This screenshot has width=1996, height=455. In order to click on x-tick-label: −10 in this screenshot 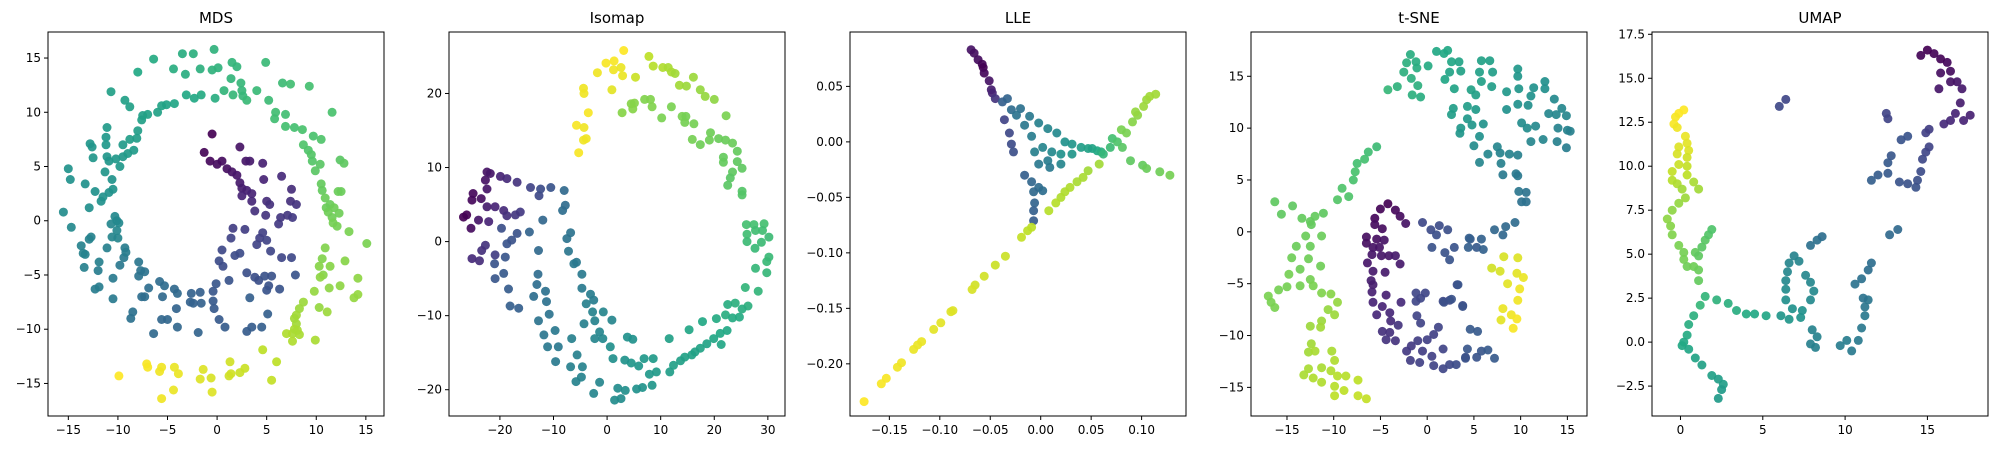, I will do `click(117, 430)`.